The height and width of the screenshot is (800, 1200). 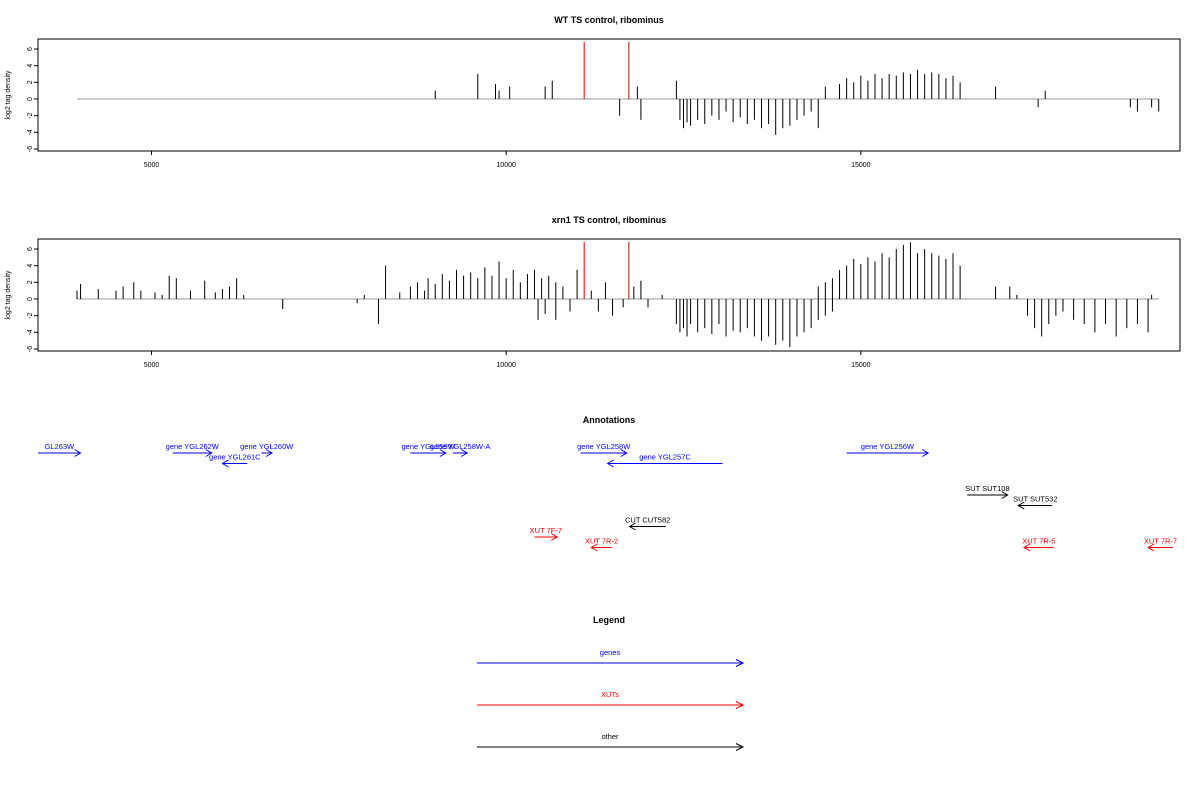 What do you see at coordinates (460, 446) in the screenshot?
I see `feature-label: gene YGL258W-A` at bounding box center [460, 446].